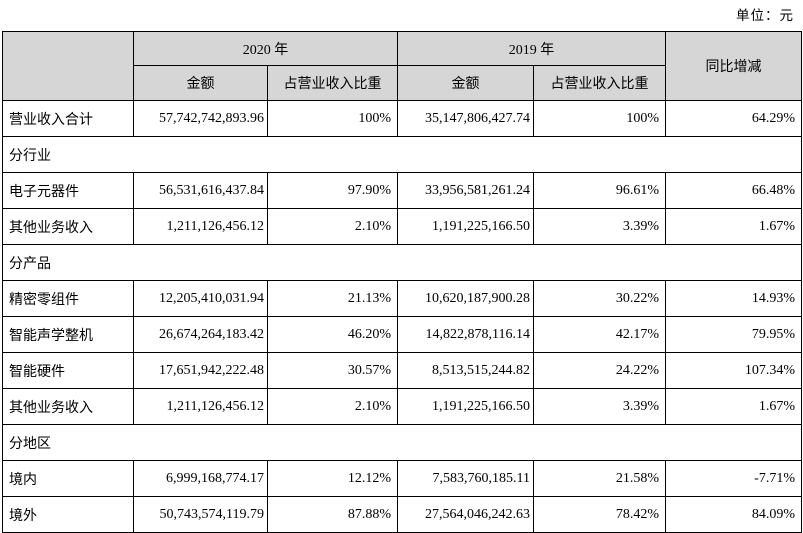  Describe the element at coordinates (68, 334) in the screenshot. I see `row-label: 智能声学整机` at that location.